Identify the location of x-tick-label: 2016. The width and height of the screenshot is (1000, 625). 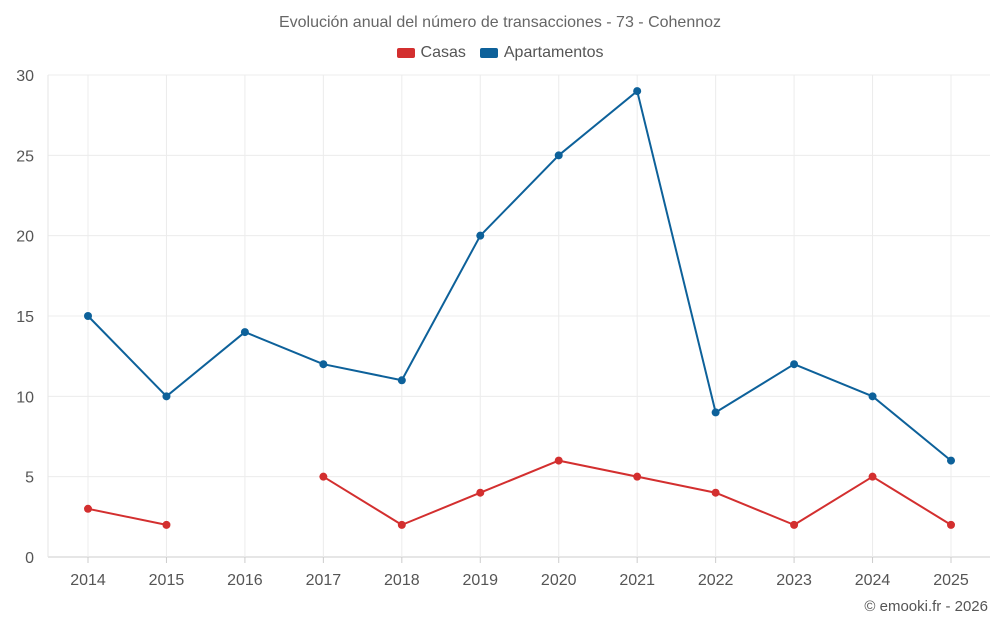
(245, 580).